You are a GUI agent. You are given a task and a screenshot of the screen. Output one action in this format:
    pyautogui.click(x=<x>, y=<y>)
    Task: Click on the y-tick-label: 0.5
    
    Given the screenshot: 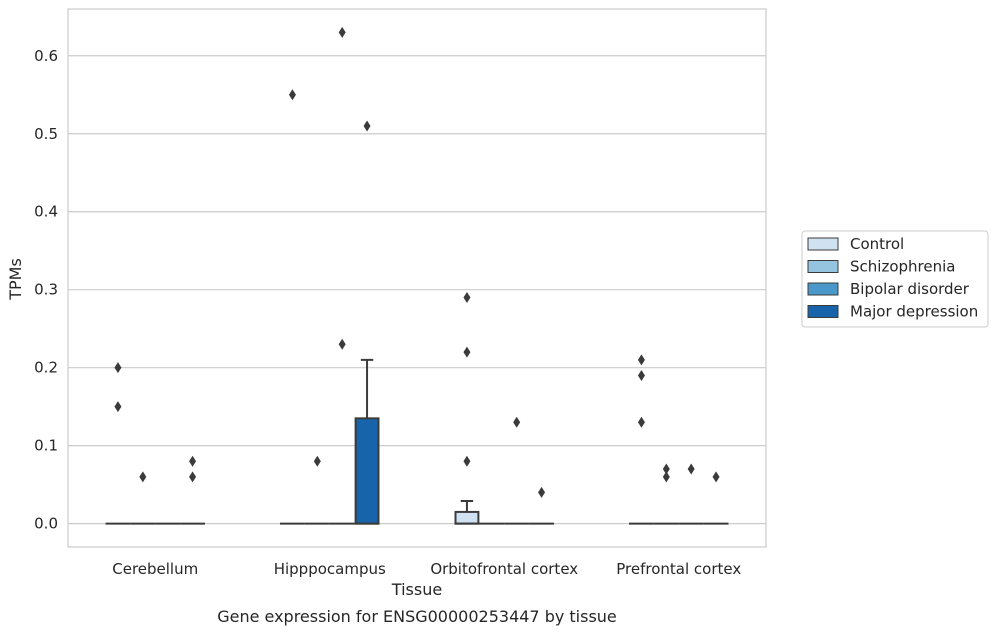 What is the action you would take?
    pyautogui.click(x=46, y=134)
    